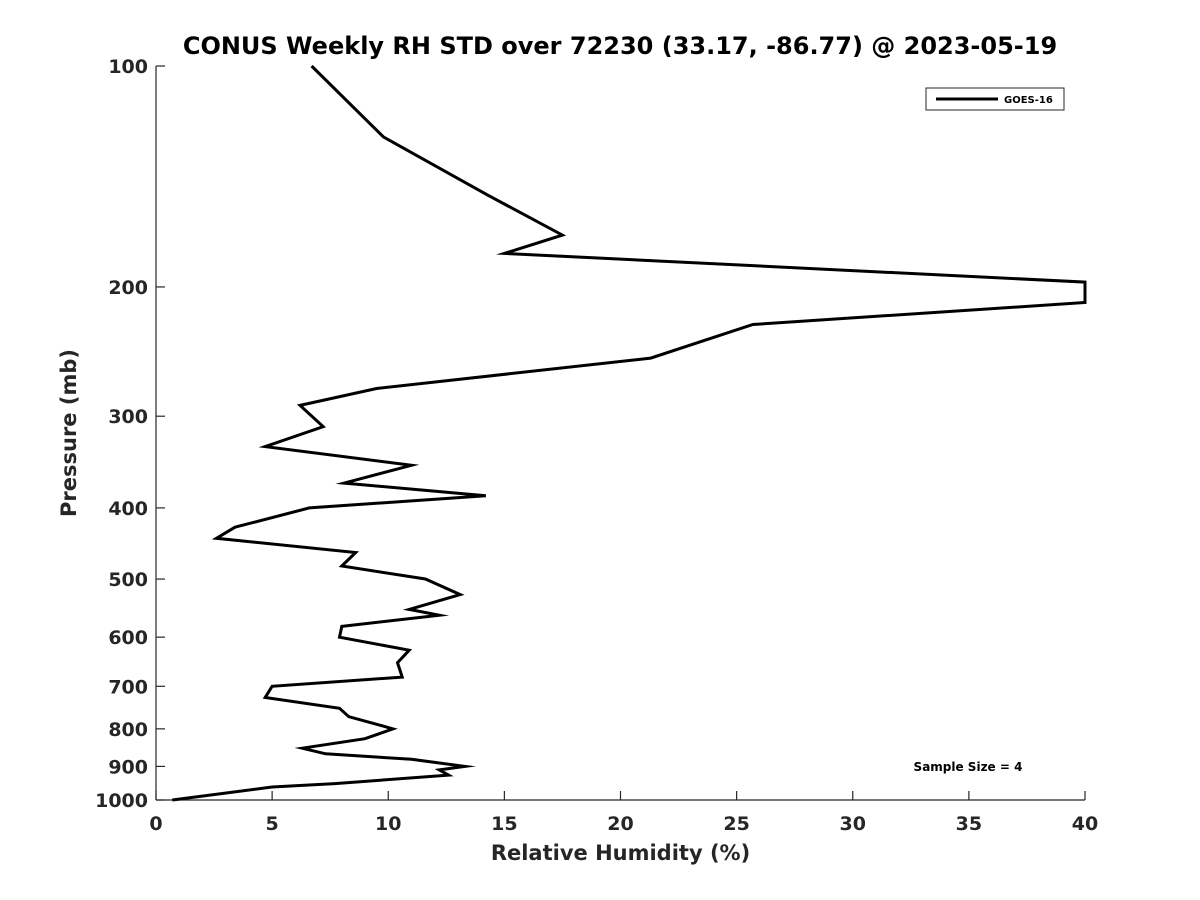  What do you see at coordinates (128, 730) in the screenshot?
I see `y-tick-label: 800` at bounding box center [128, 730].